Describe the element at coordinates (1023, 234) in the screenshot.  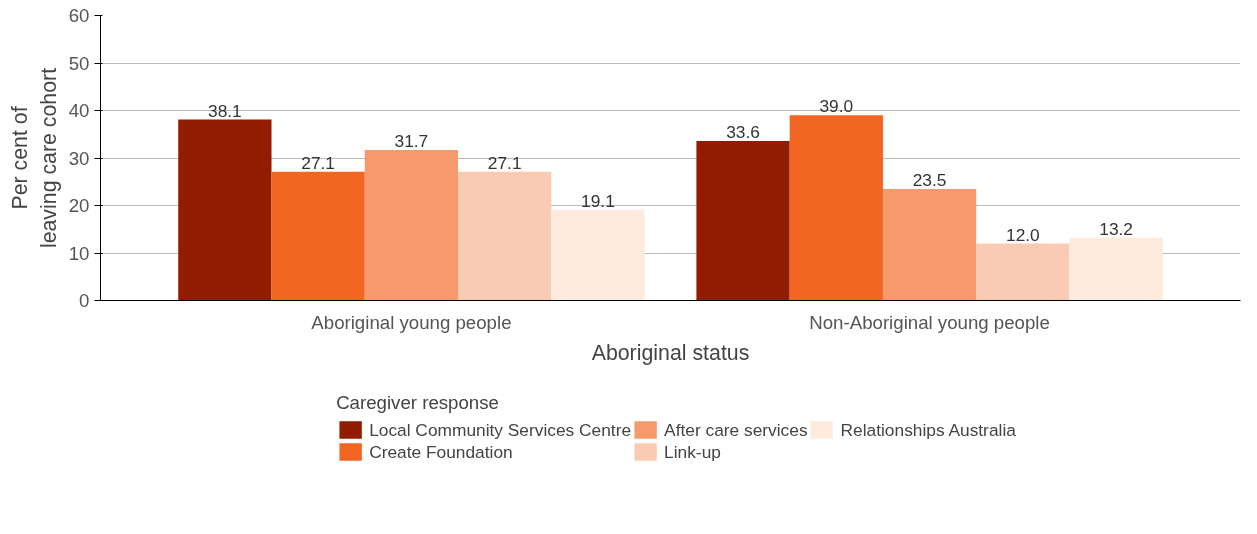
I see `data-label: 12.0` at that location.